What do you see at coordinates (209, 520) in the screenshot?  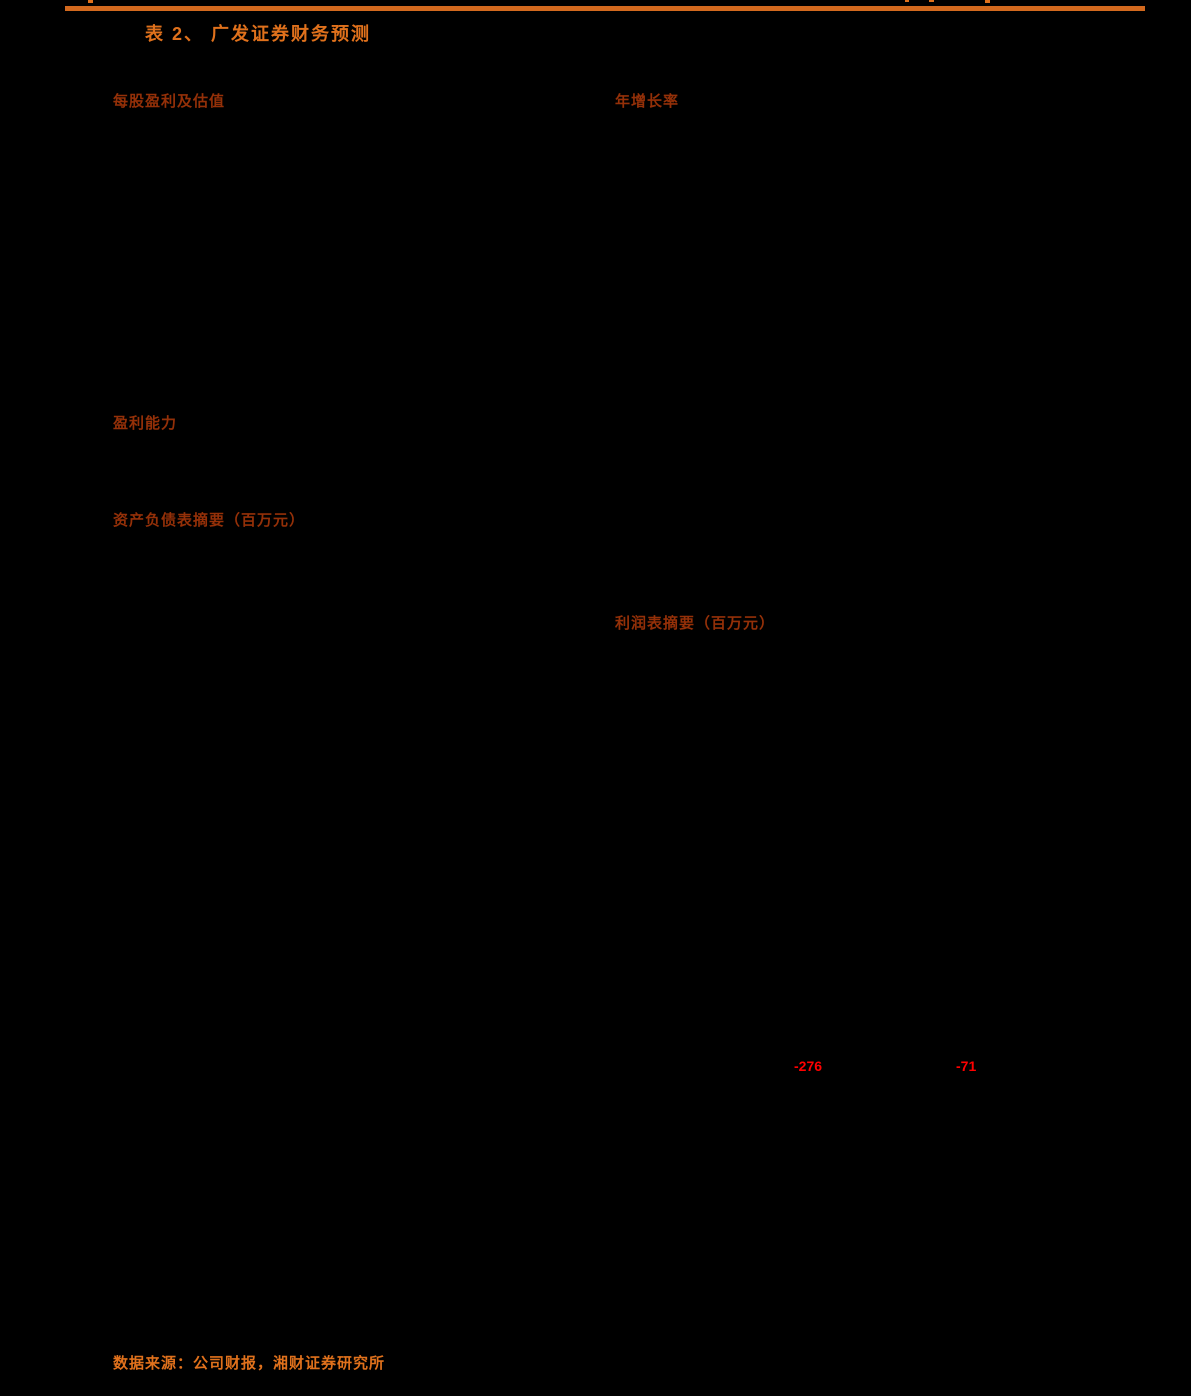 I see `section-label-balance-sheet: 资产负债表摘要（百万元）` at bounding box center [209, 520].